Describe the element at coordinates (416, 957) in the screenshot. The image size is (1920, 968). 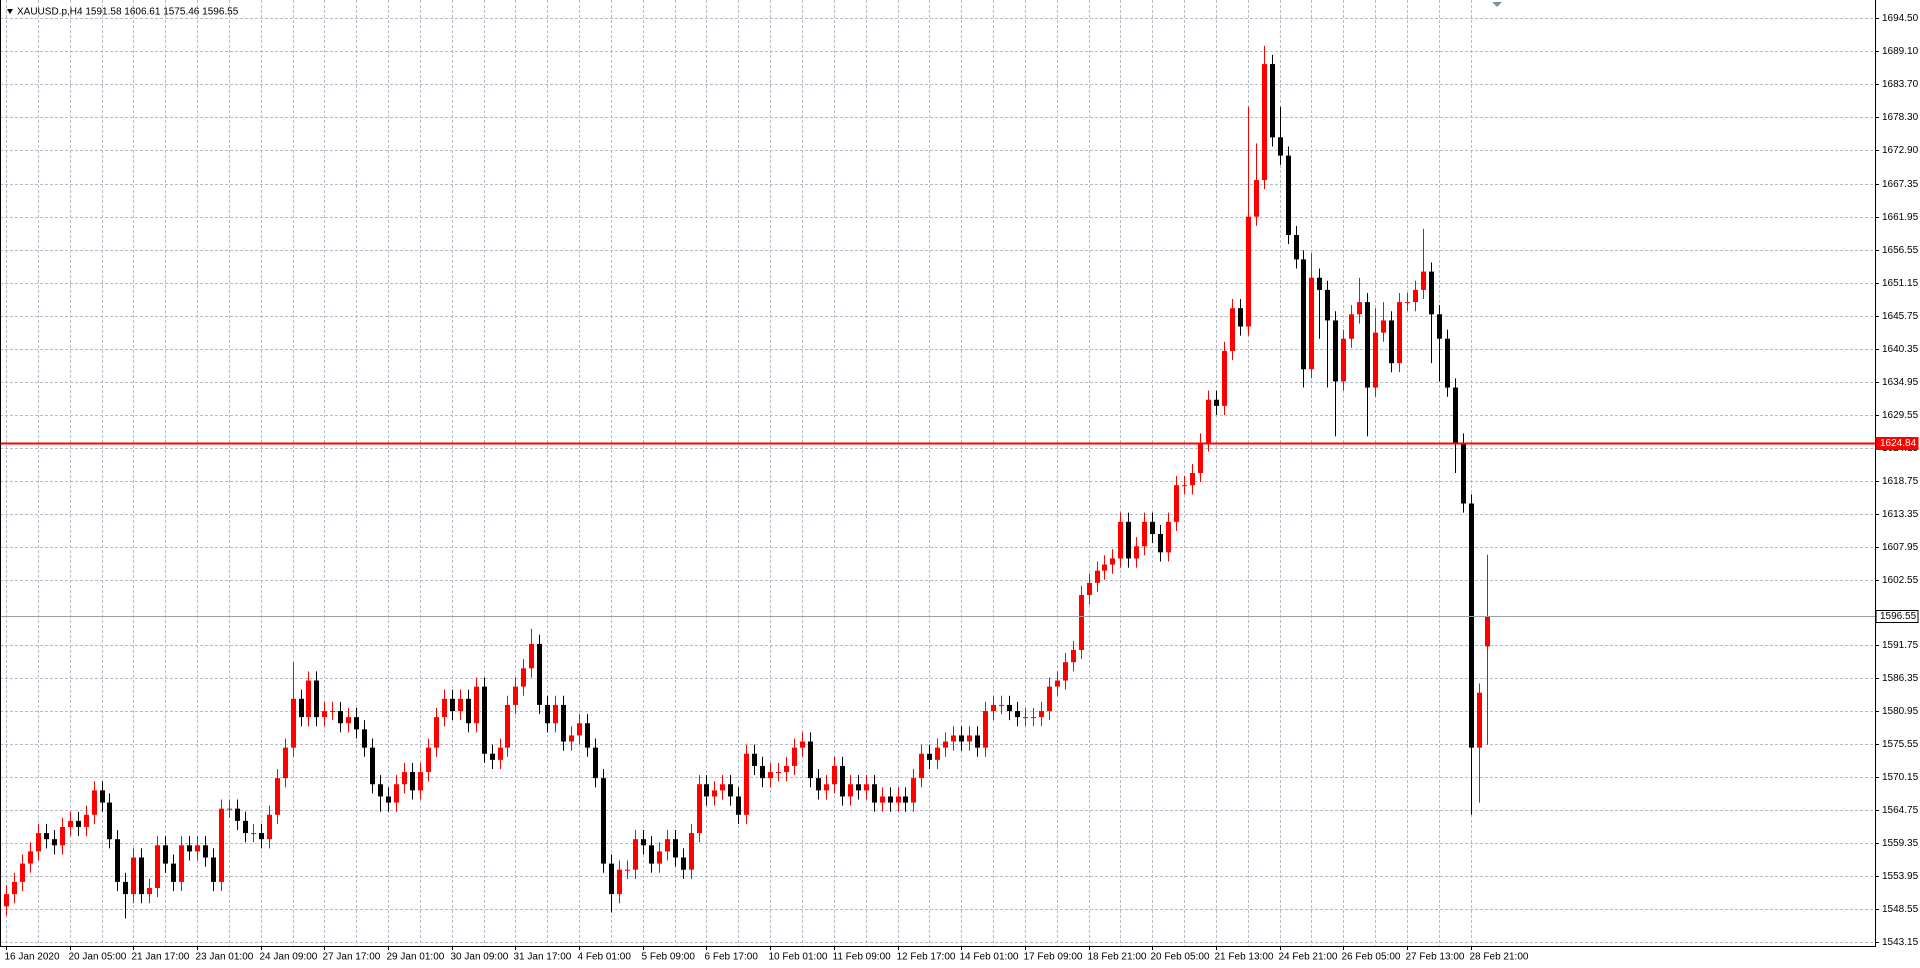
I see `x-tick-label: 29 Jan 01:00` at that location.